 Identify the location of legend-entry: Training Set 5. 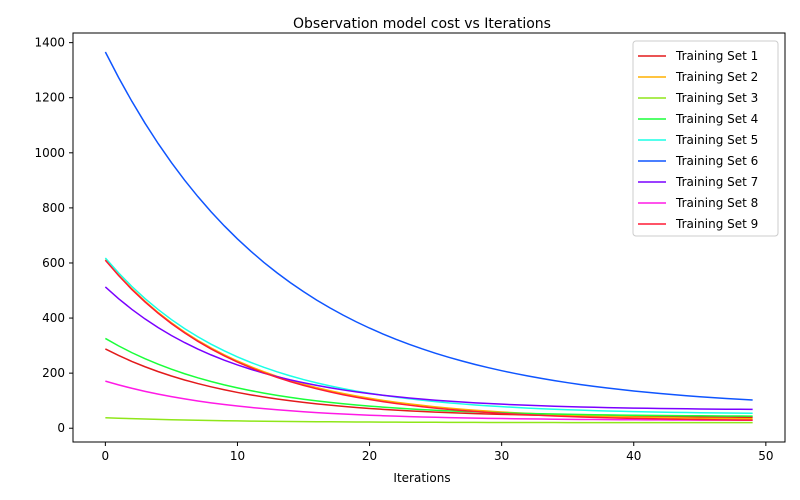
(716, 140).